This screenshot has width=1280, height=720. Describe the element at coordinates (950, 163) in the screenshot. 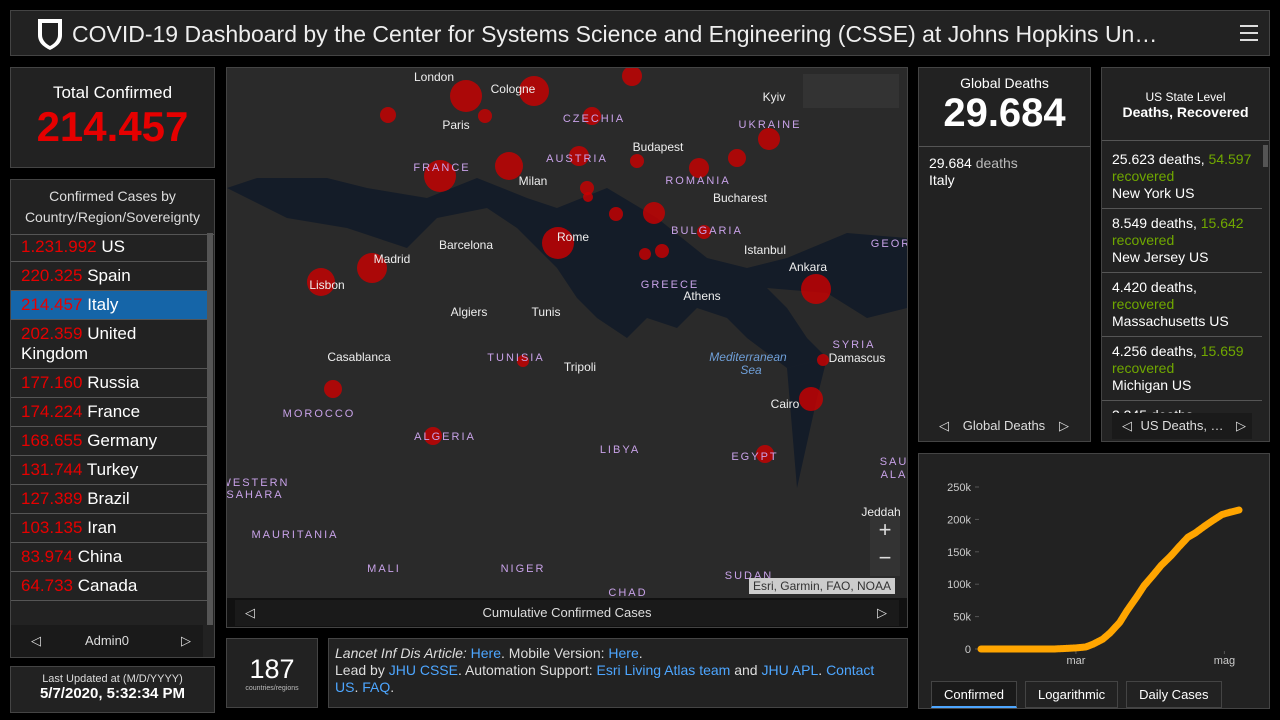

I see `death-count: 29.684` at that location.